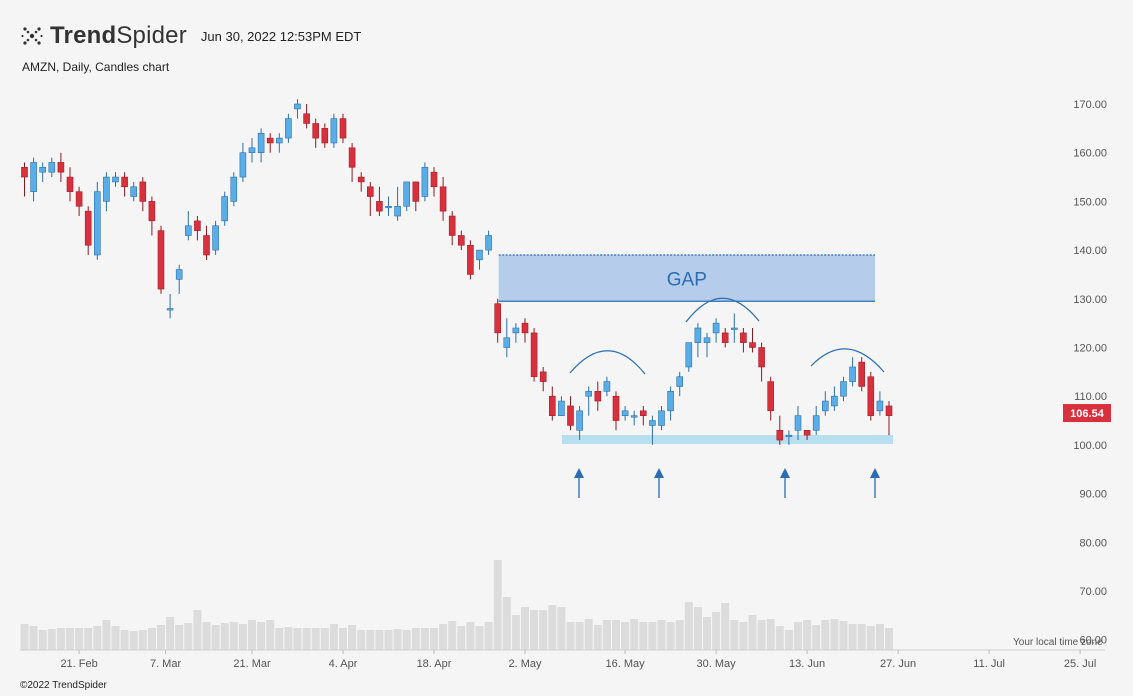 The width and height of the screenshot is (1133, 696). What do you see at coordinates (686, 278) in the screenshot?
I see `gap-zone` at bounding box center [686, 278].